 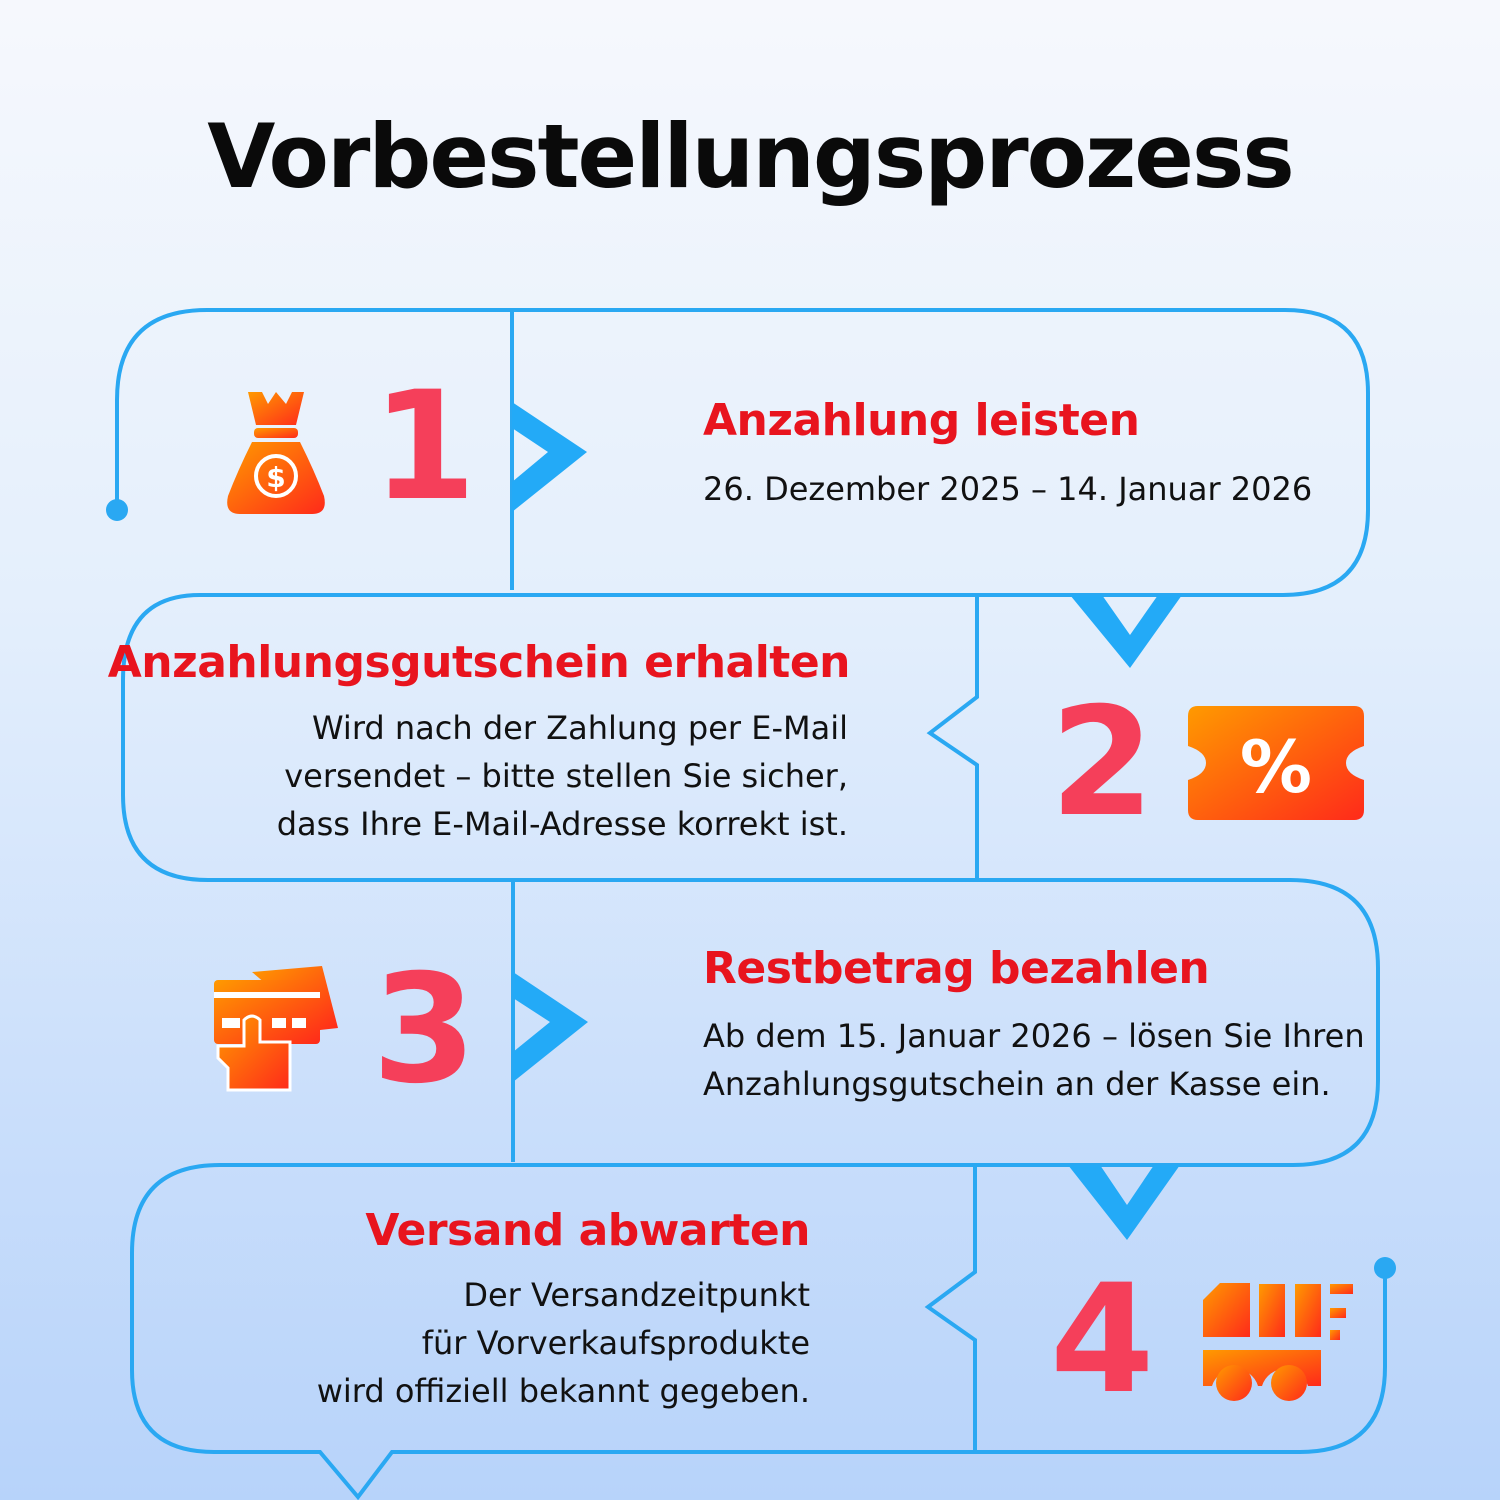 What do you see at coordinates (615, 1343) in the screenshot?
I see `step-4-text-line: für Vorverkaufsprodukte` at bounding box center [615, 1343].